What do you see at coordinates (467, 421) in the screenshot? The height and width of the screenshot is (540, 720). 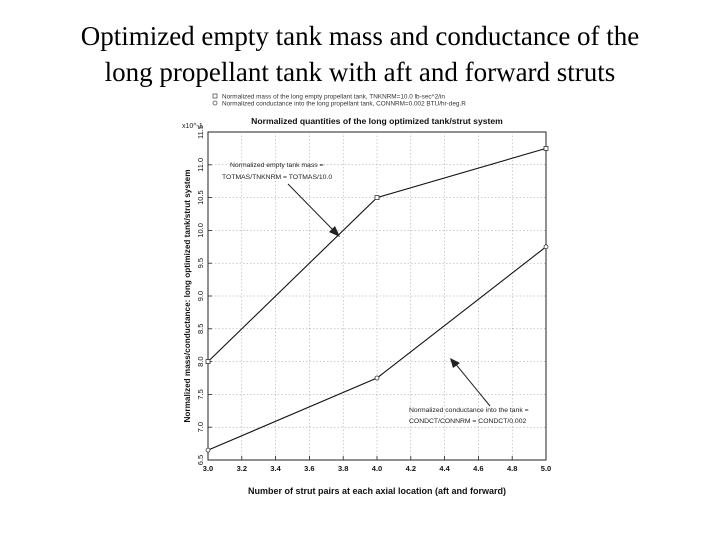 I see `annotation-conductance-line-2: CONDCT/CONNRM = CONDCT/0.002` at bounding box center [467, 421].